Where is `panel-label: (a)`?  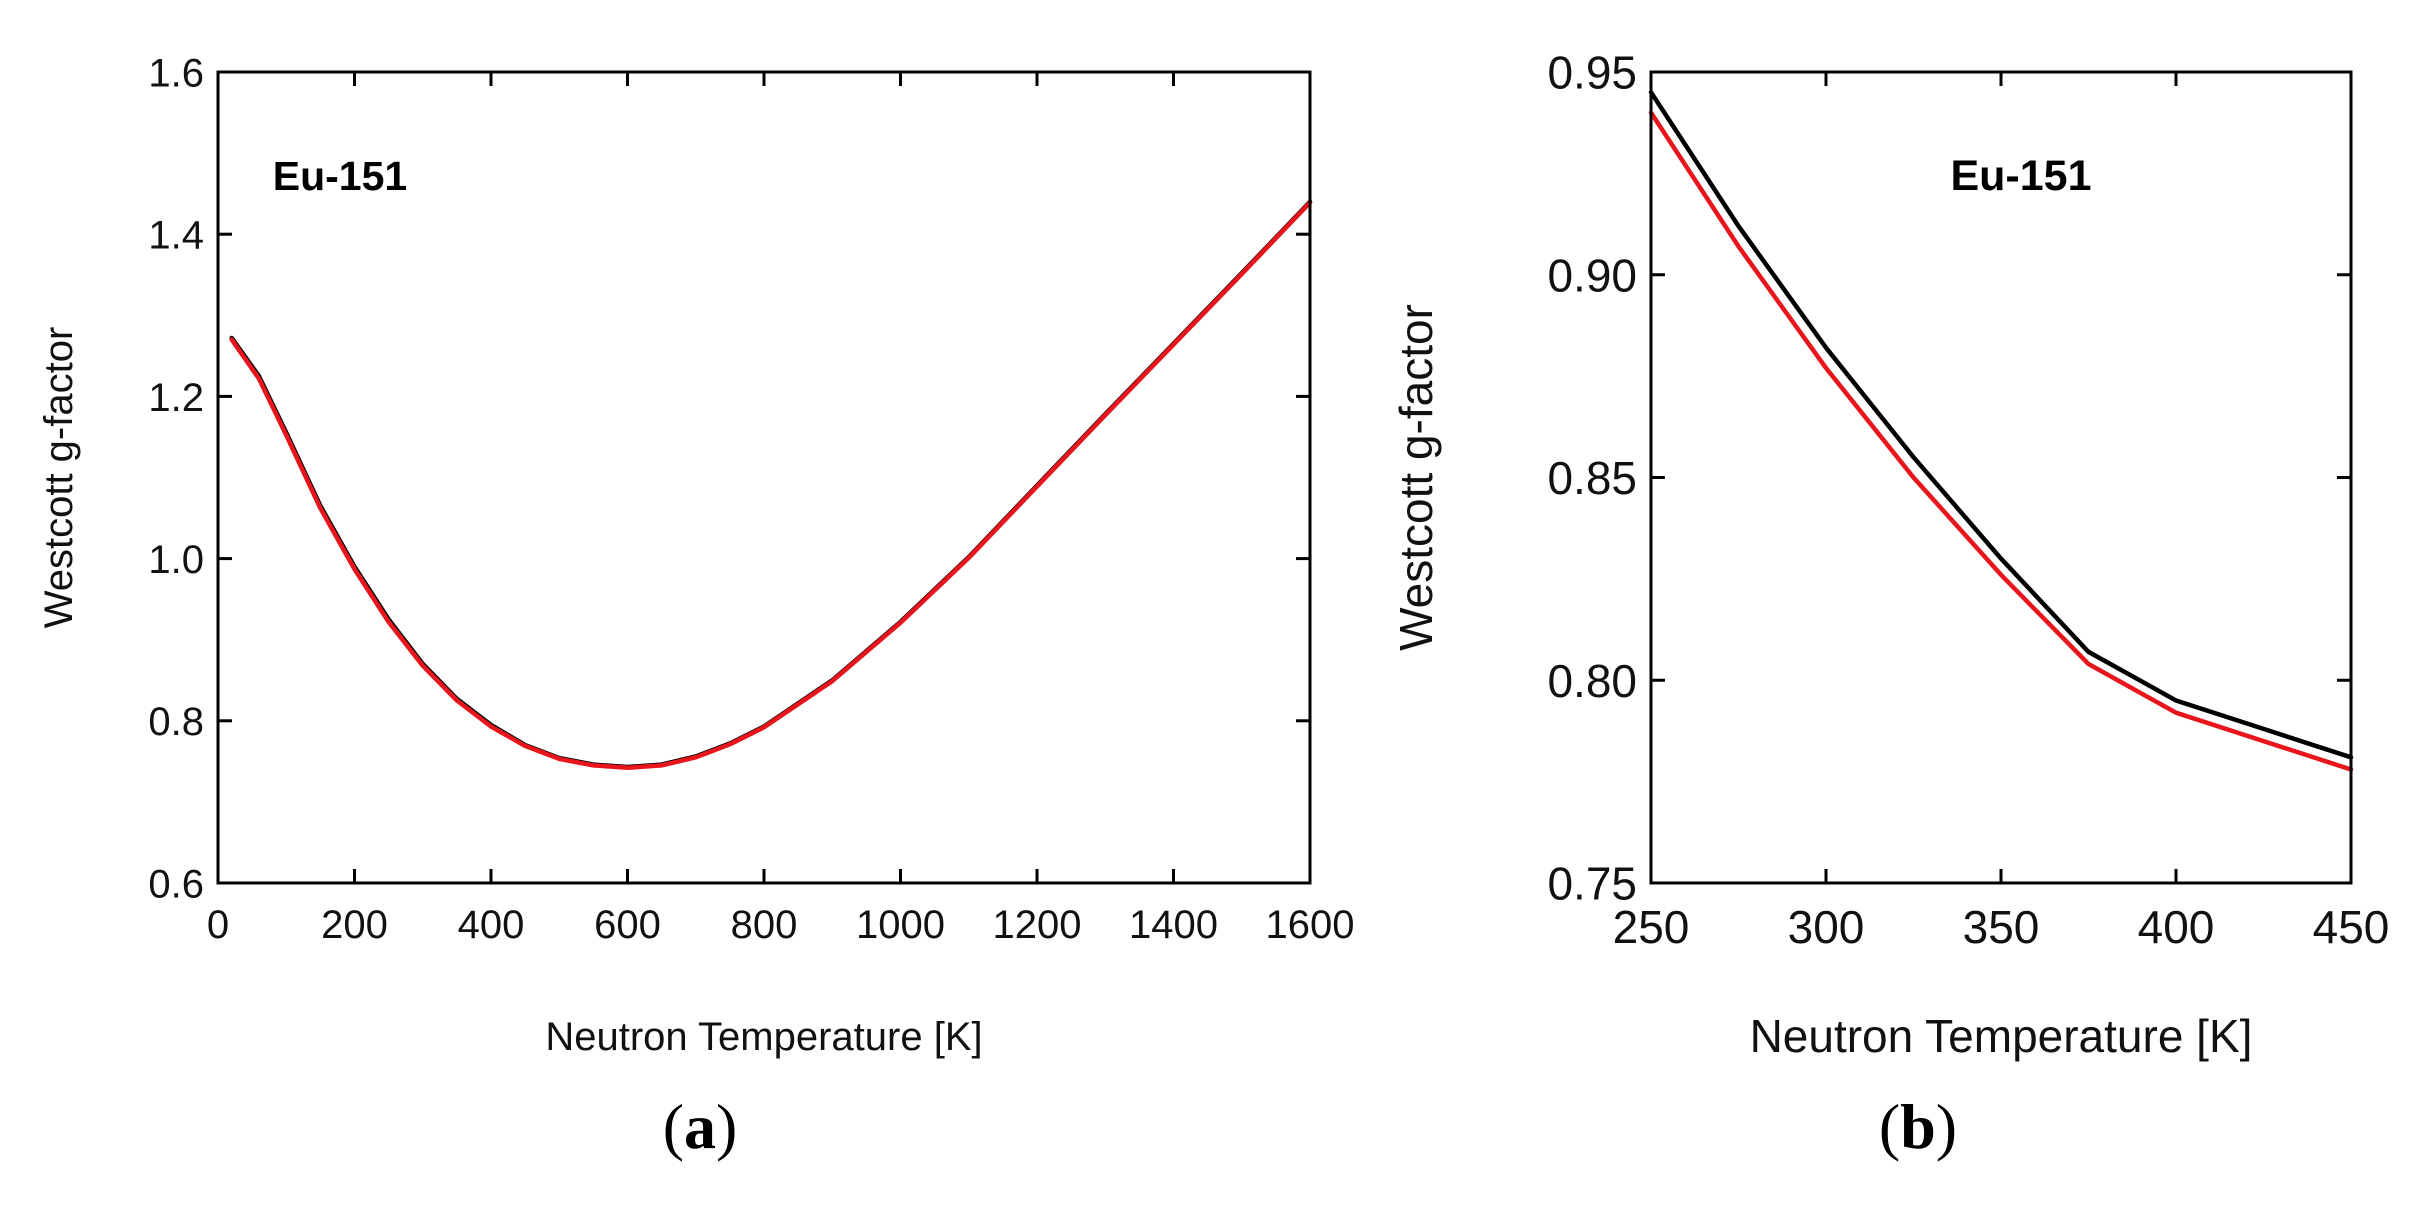
panel-label: (a) is located at coordinates (700, 1126).